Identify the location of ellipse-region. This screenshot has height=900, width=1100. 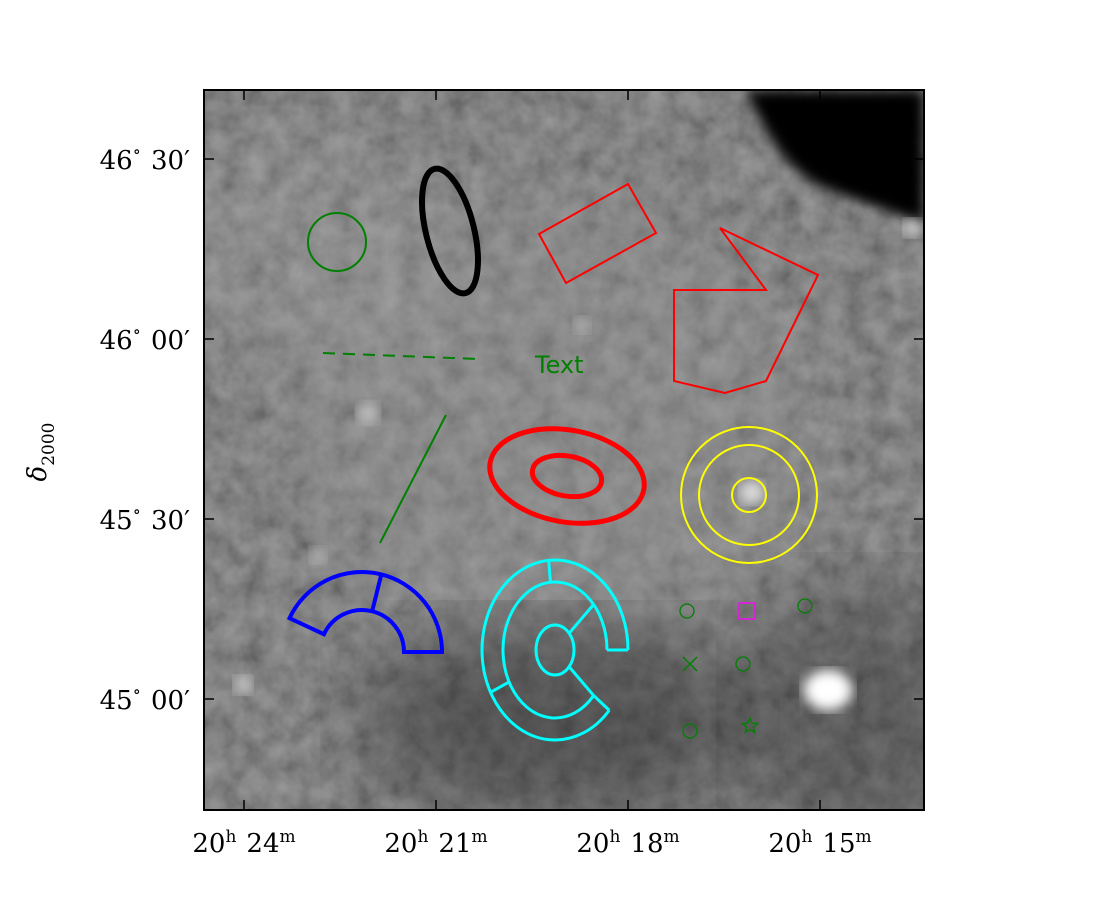
(450, 231).